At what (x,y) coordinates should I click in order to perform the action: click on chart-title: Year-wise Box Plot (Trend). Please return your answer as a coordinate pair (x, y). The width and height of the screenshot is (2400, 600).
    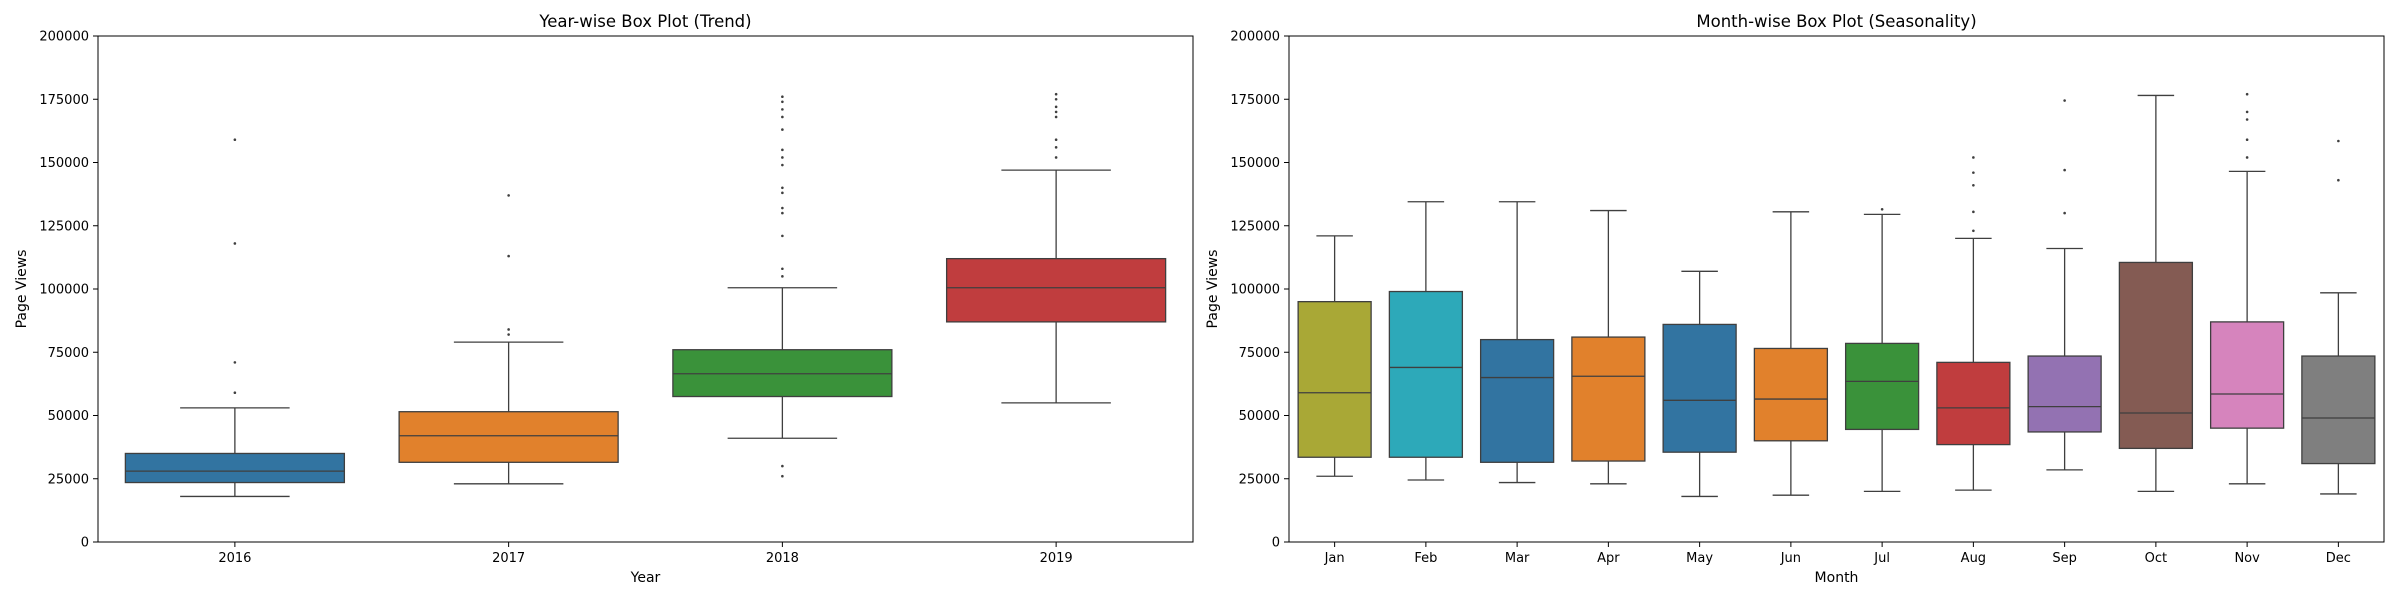
    Looking at the image, I should click on (644, 21).